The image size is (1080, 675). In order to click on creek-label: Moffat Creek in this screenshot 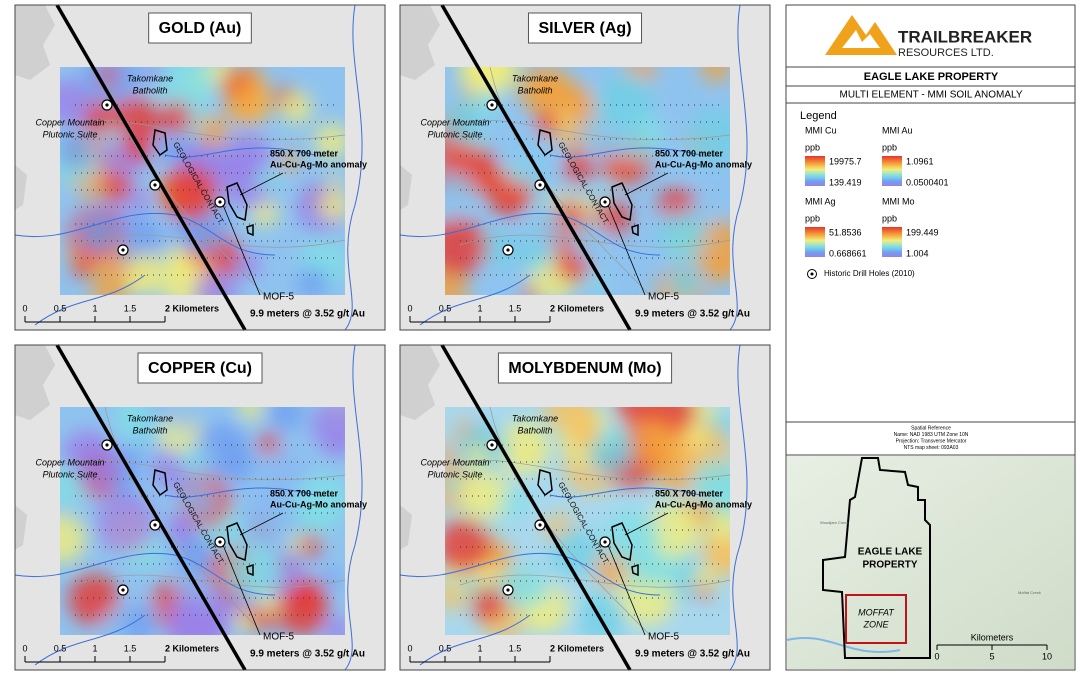, I will do `click(1029, 592)`.